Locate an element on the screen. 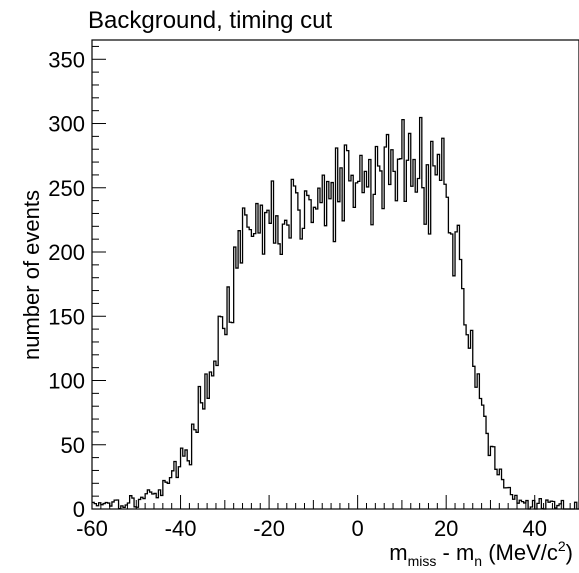 This screenshot has height=573, width=579. x-tick-label: -60 is located at coordinates (92, 528).